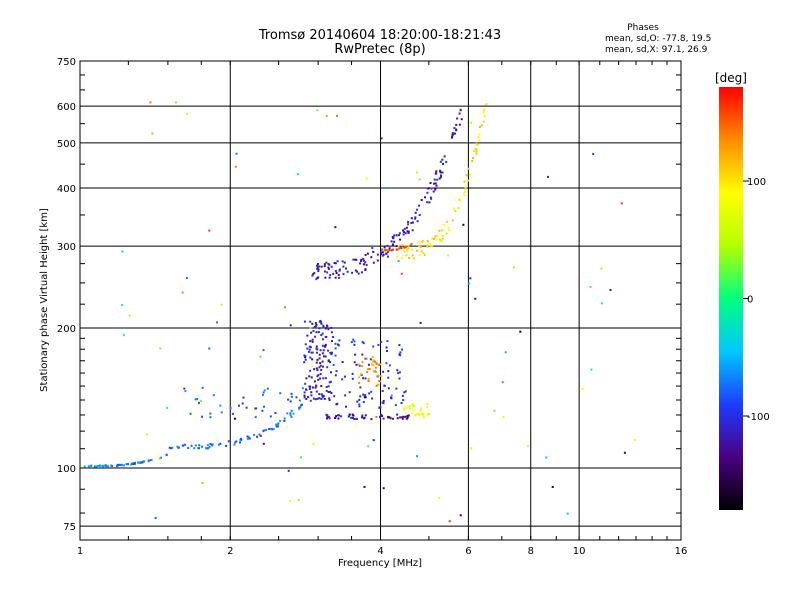  Describe the element at coordinates (66, 62) in the screenshot. I see `y-tick-label: 750` at that location.